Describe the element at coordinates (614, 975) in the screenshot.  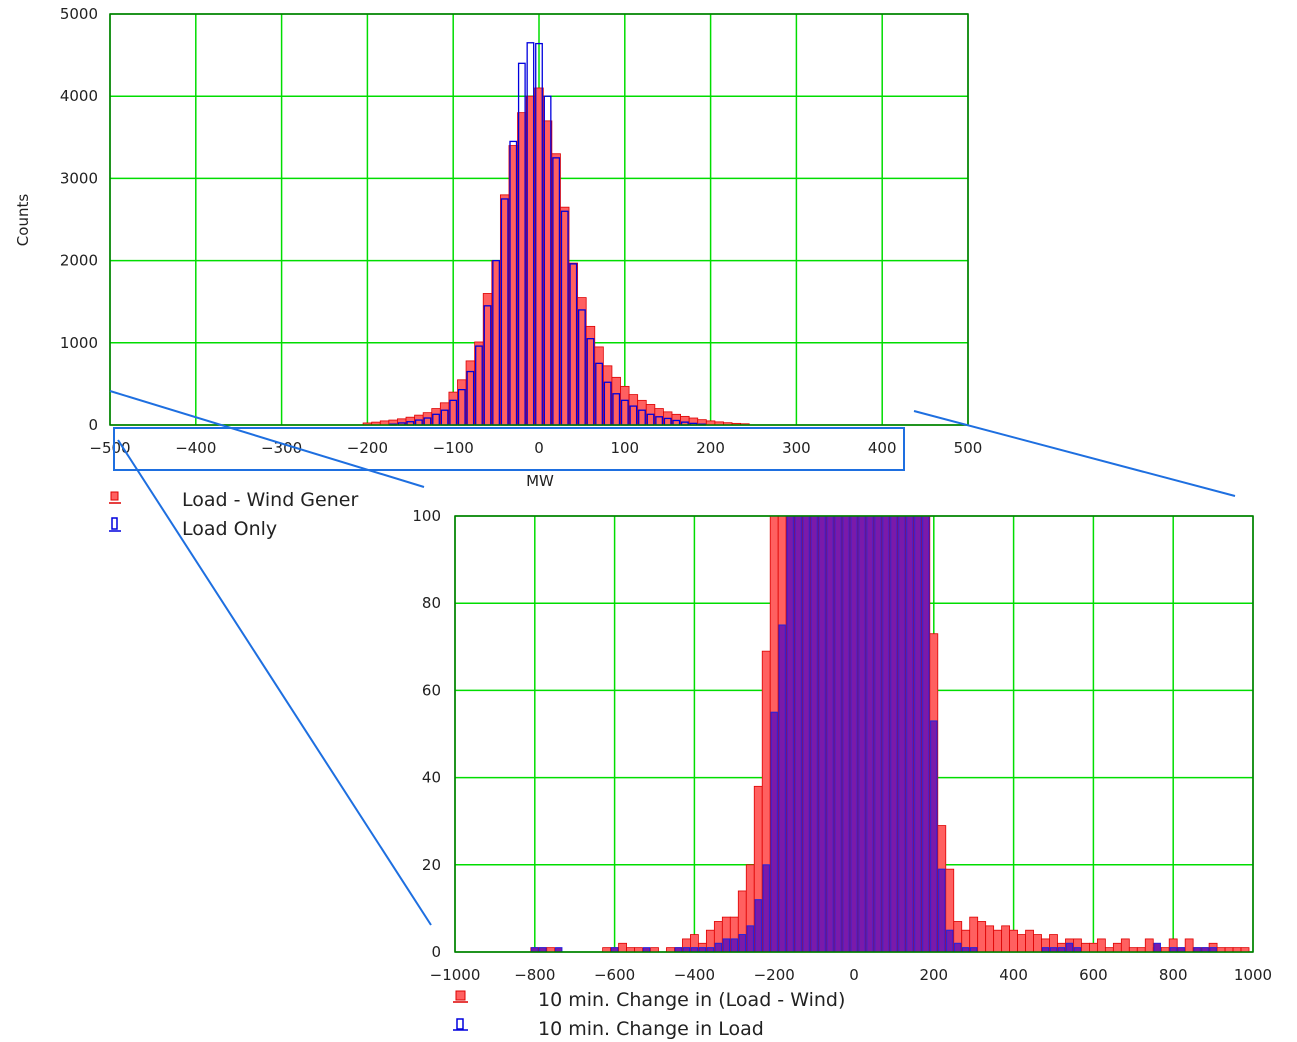
I see `x-tick-label: −600` at that location.